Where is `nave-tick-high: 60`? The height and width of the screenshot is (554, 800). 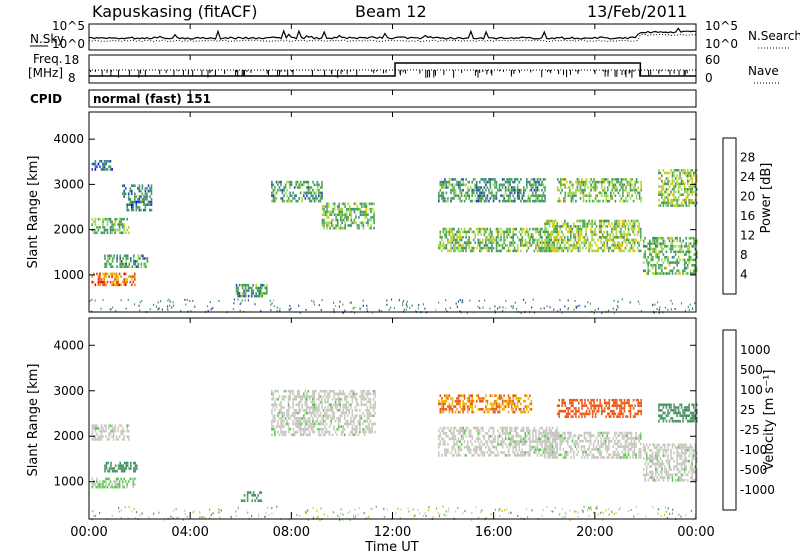 nave-tick-high: 60 is located at coordinates (712, 60).